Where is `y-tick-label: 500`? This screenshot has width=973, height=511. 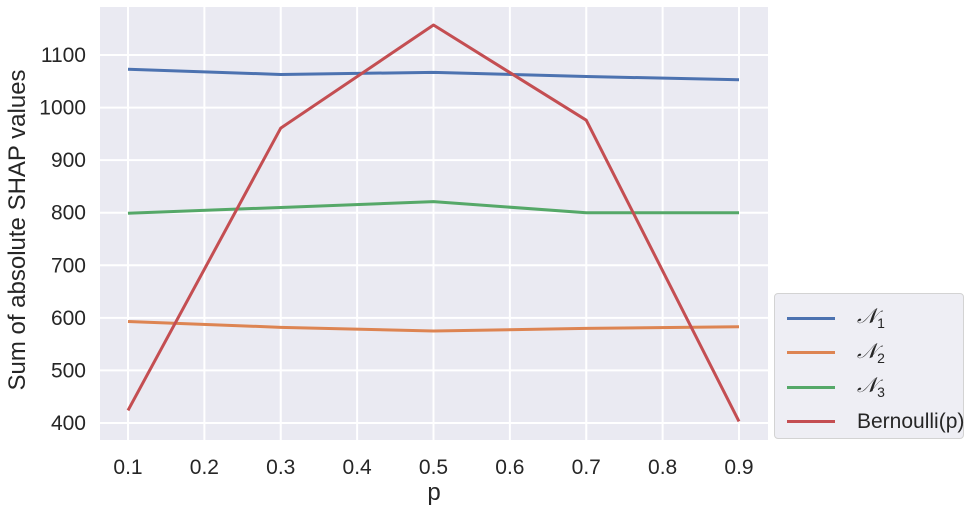 y-tick-label: 500 is located at coordinates (68, 370).